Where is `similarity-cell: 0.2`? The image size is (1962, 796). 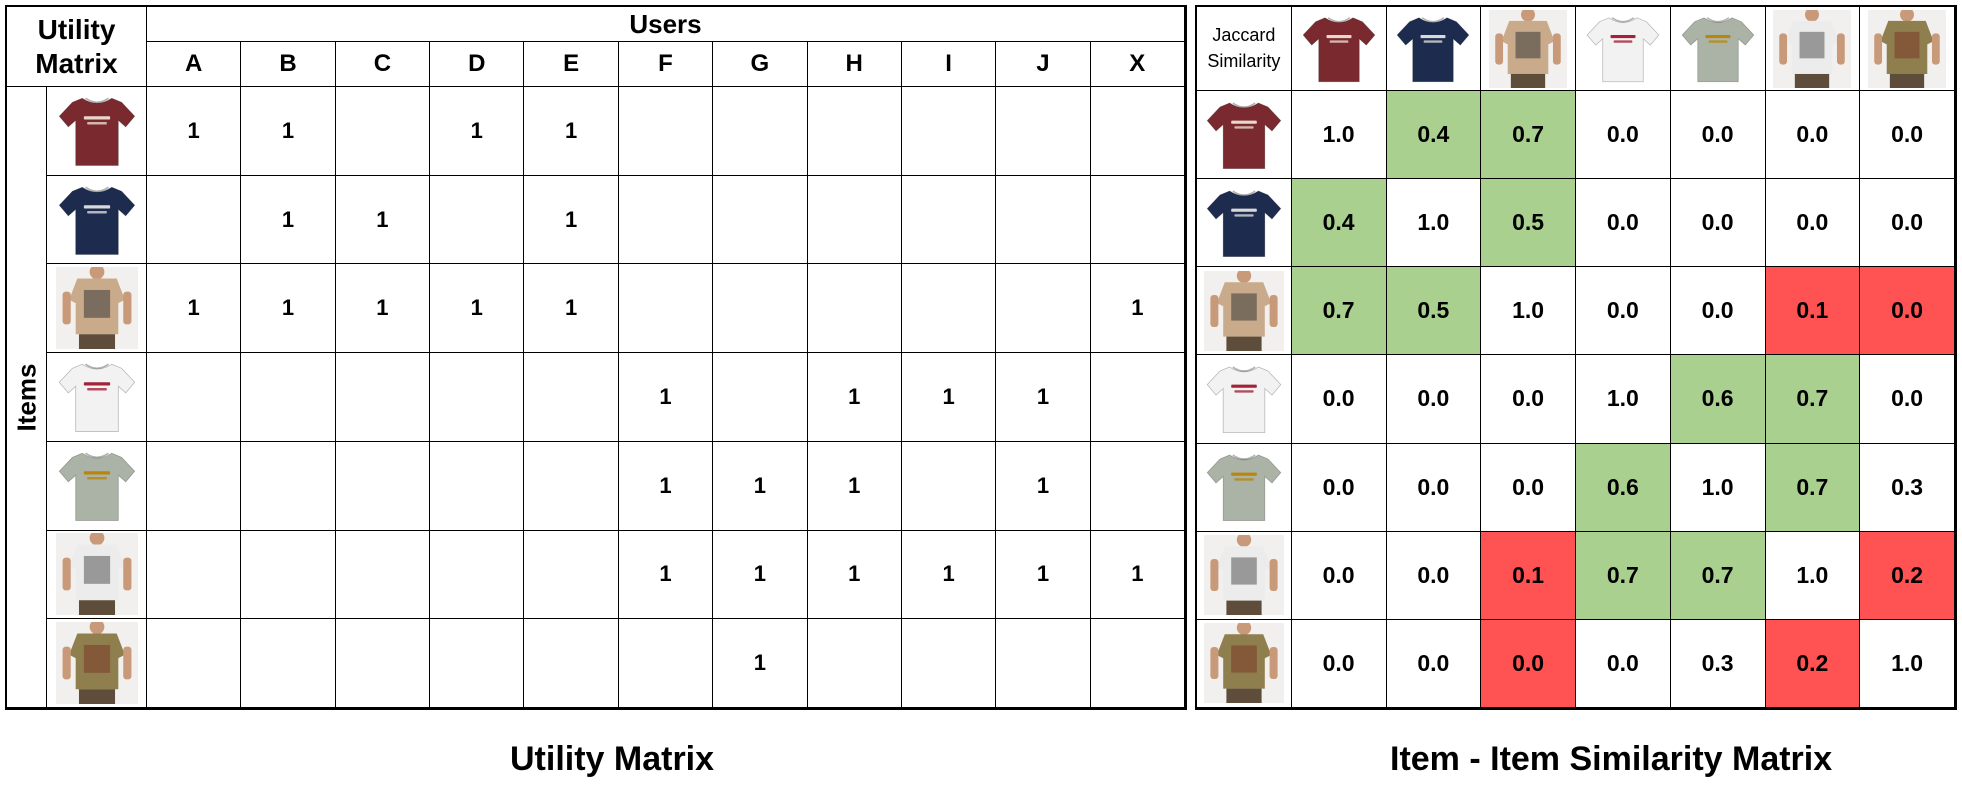 similarity-cell: 0.2 is located at coordinates (1813, 663).